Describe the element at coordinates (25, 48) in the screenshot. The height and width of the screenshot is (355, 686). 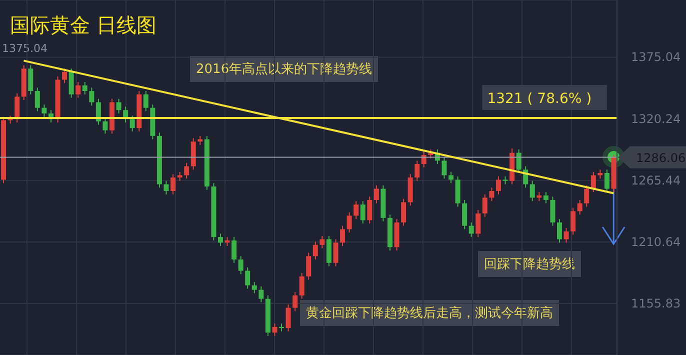
I see `annotation: 1375.04` at that location.